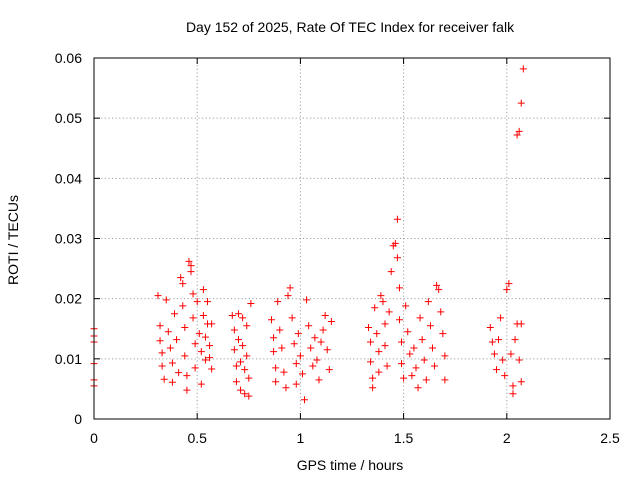 This screenshot has width=640, height=480. What do you see at coordinates (301, 438) in the screenshot?
I see `x-tick-label: 1` at bounding box center [301, 438].